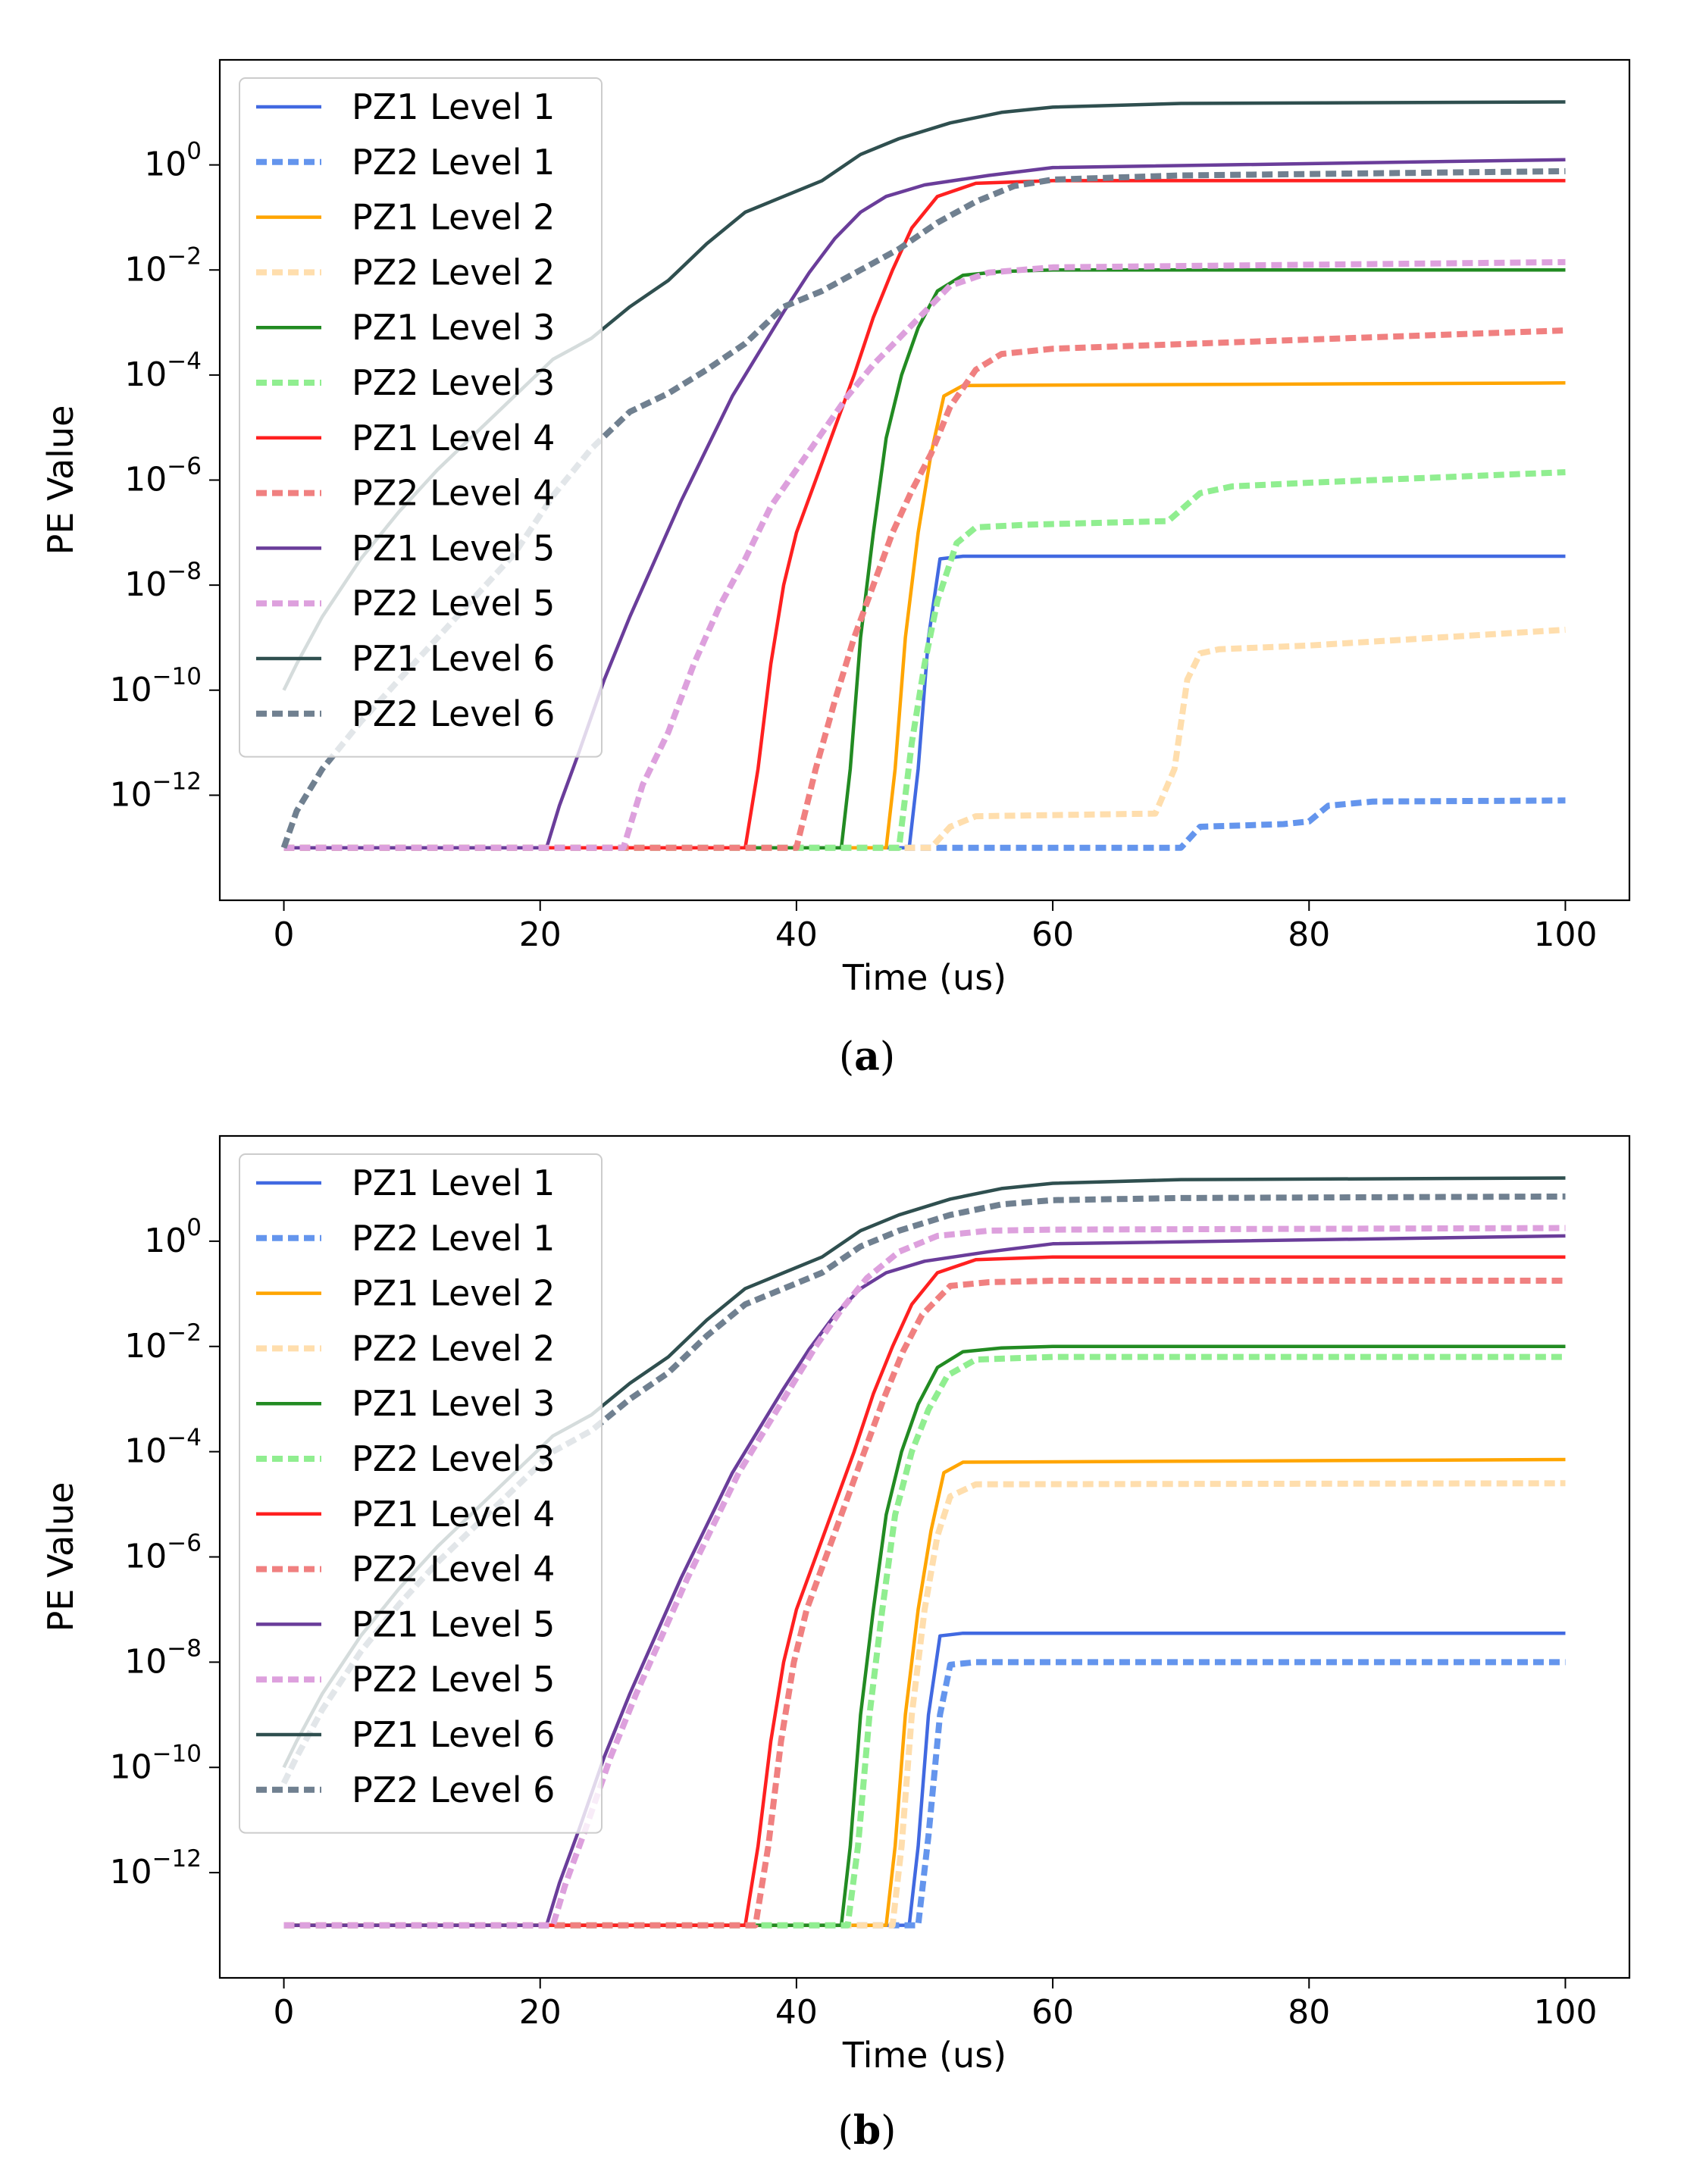 The height and width of the screenshot is (2184, 1684). Describe the element at coordinates (867, 1057) in the screenshot. I see `panel-caption: (a)` at that location.